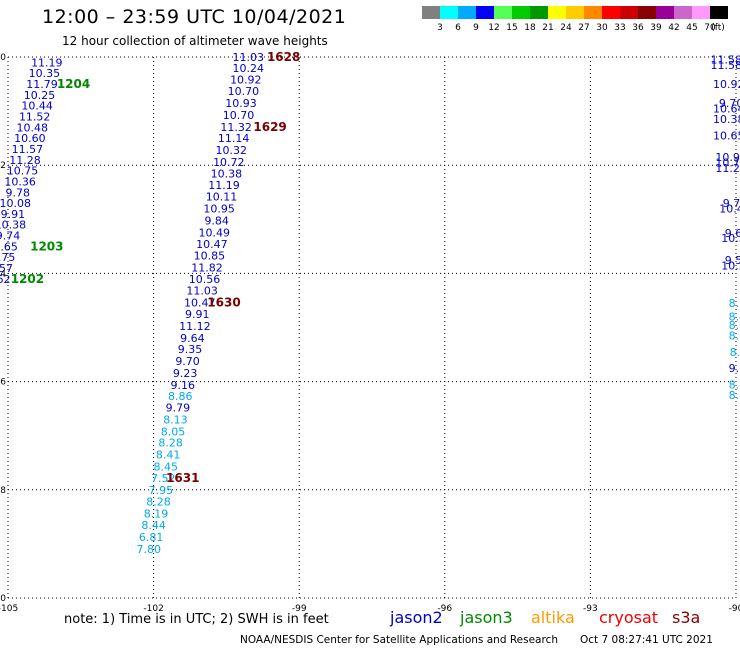 The height and width of the screenshot is (650, 740). I want to click on y-tick-label: -30, so click(3, 599).